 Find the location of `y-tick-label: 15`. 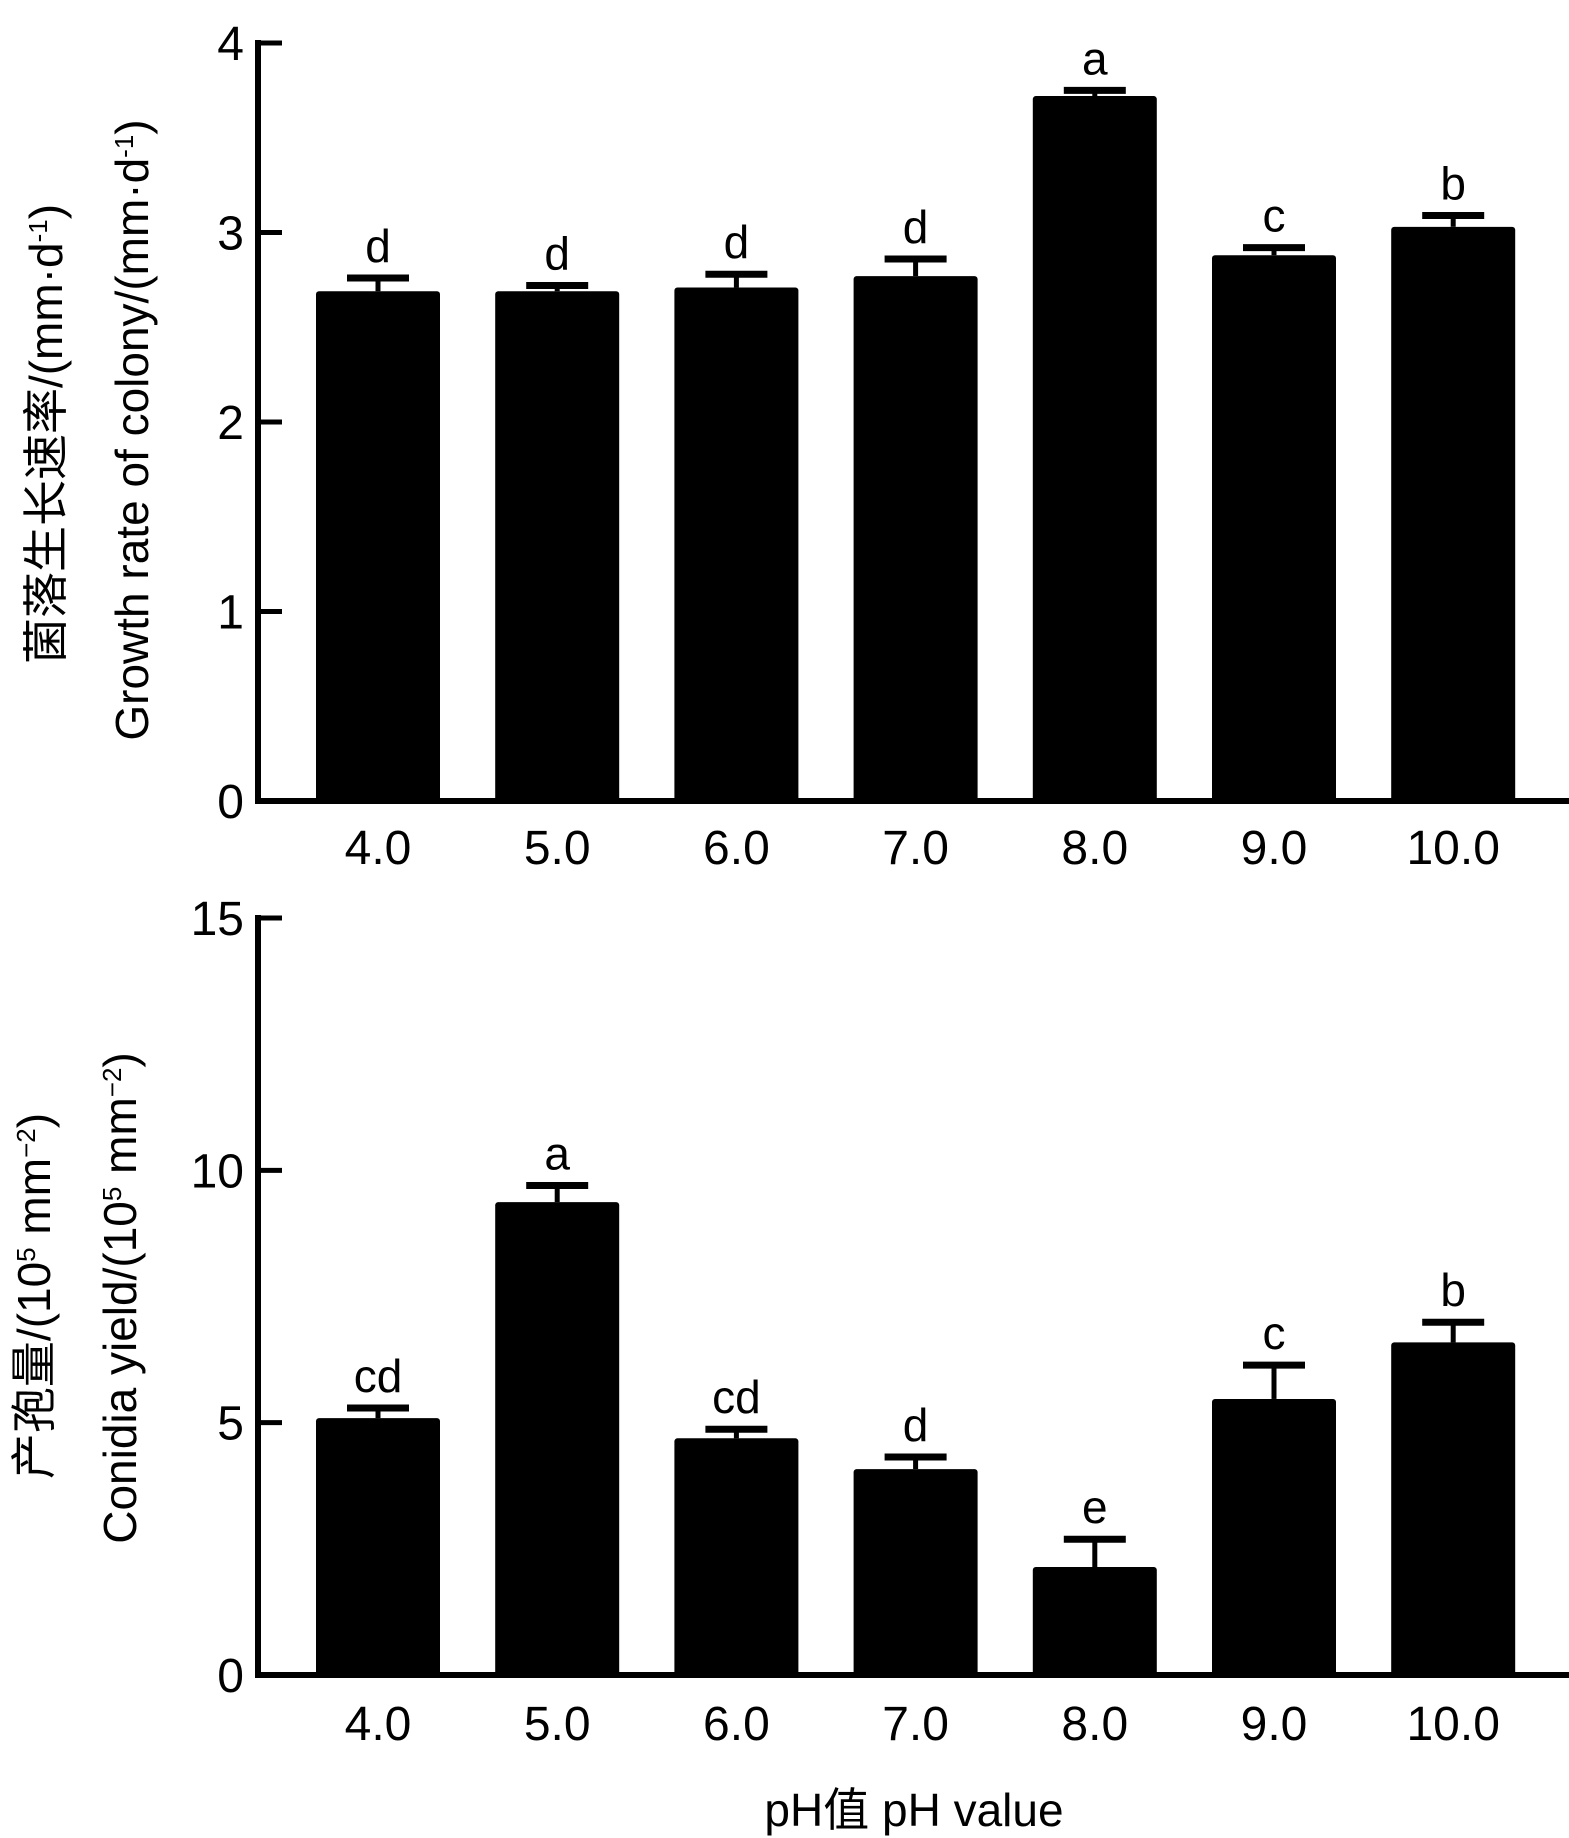

y-tick-label: 15 is located at coordinates (217, 919).